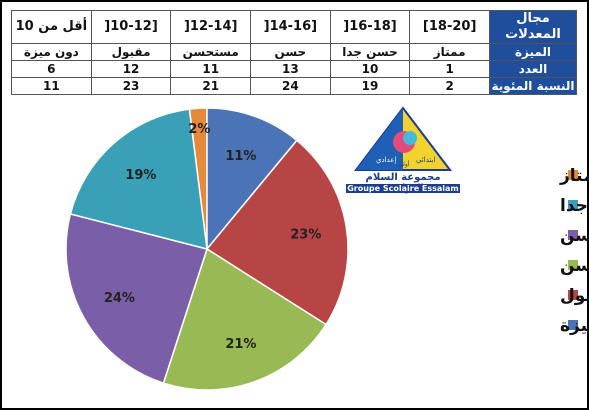 The width and height of the screenshot is (589, 410). Describe the element at coordinates (533, 86) in the screenshot. I see `header-percent: النسبة المئوية` at that location.